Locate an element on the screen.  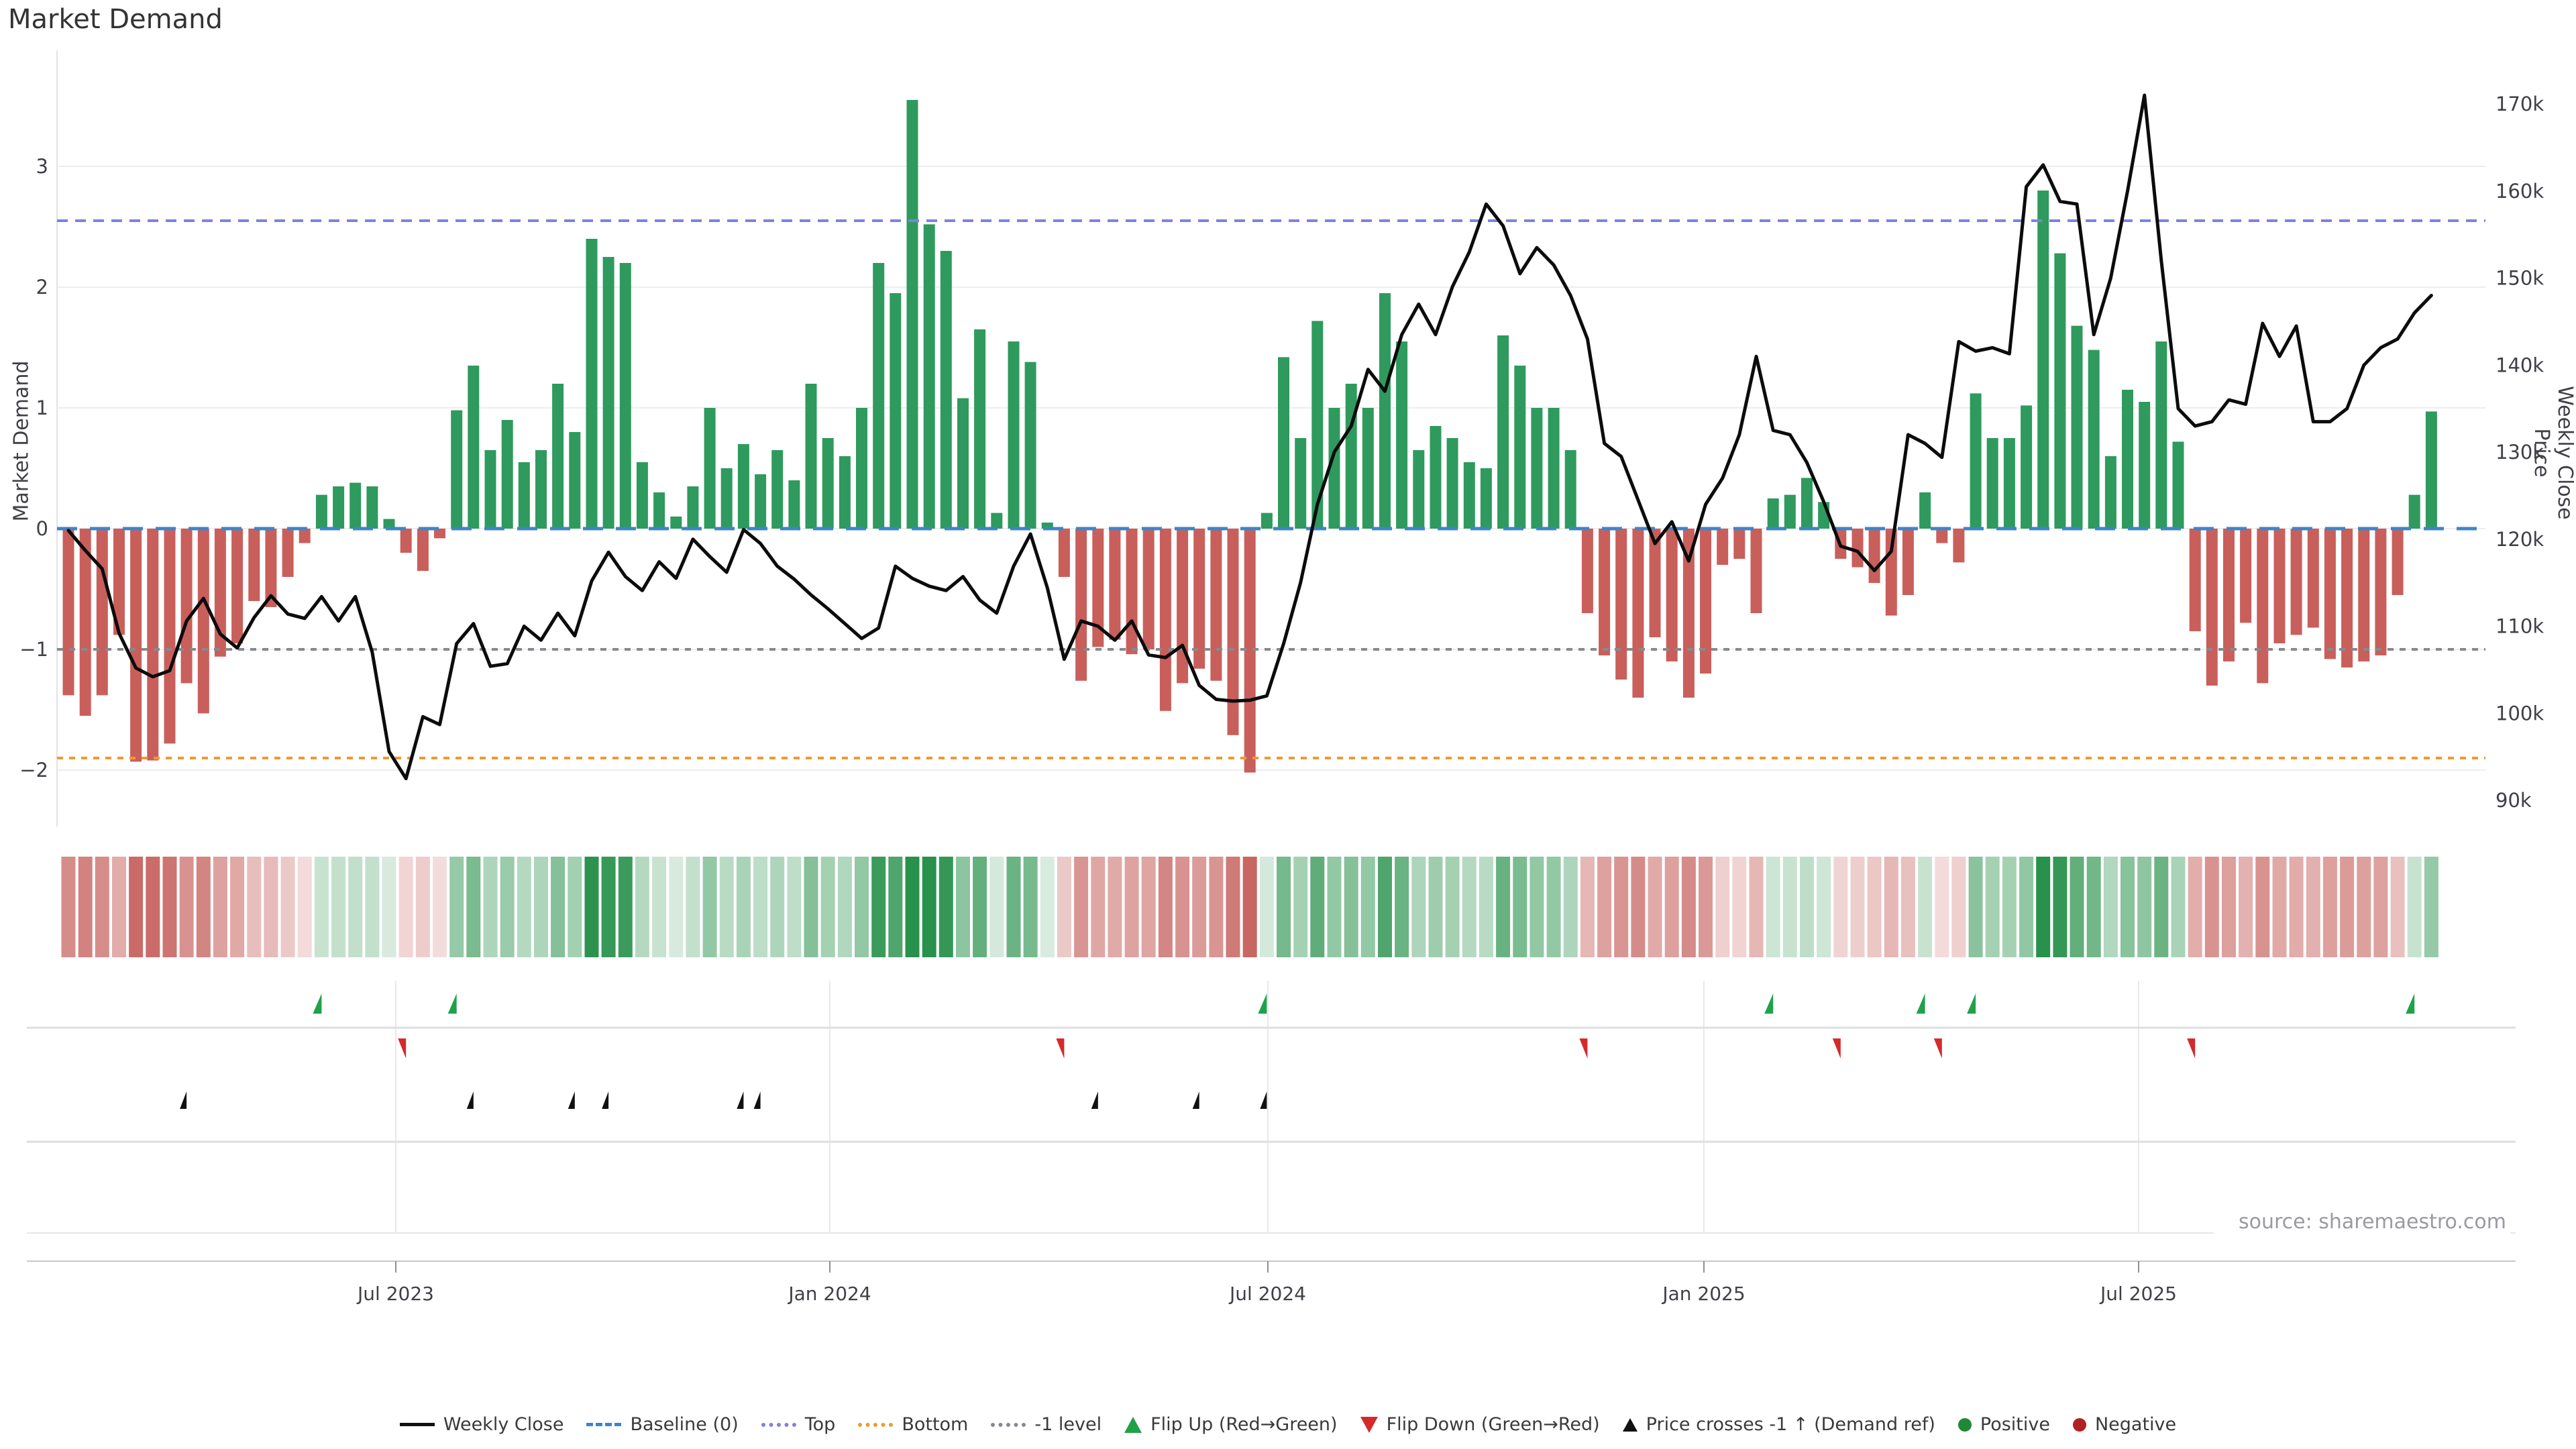
legend-item: Positive is located at coordinates (2003, 1424).